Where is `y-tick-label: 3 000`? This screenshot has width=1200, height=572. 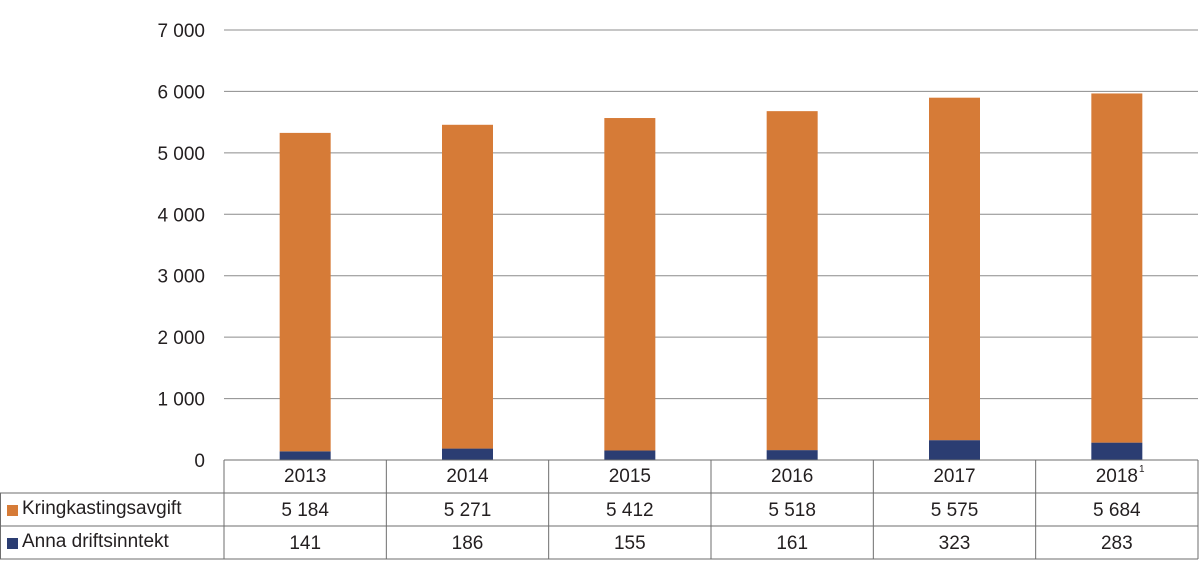 y-tick-label: 3 000 is located at coordinates (181, 277).